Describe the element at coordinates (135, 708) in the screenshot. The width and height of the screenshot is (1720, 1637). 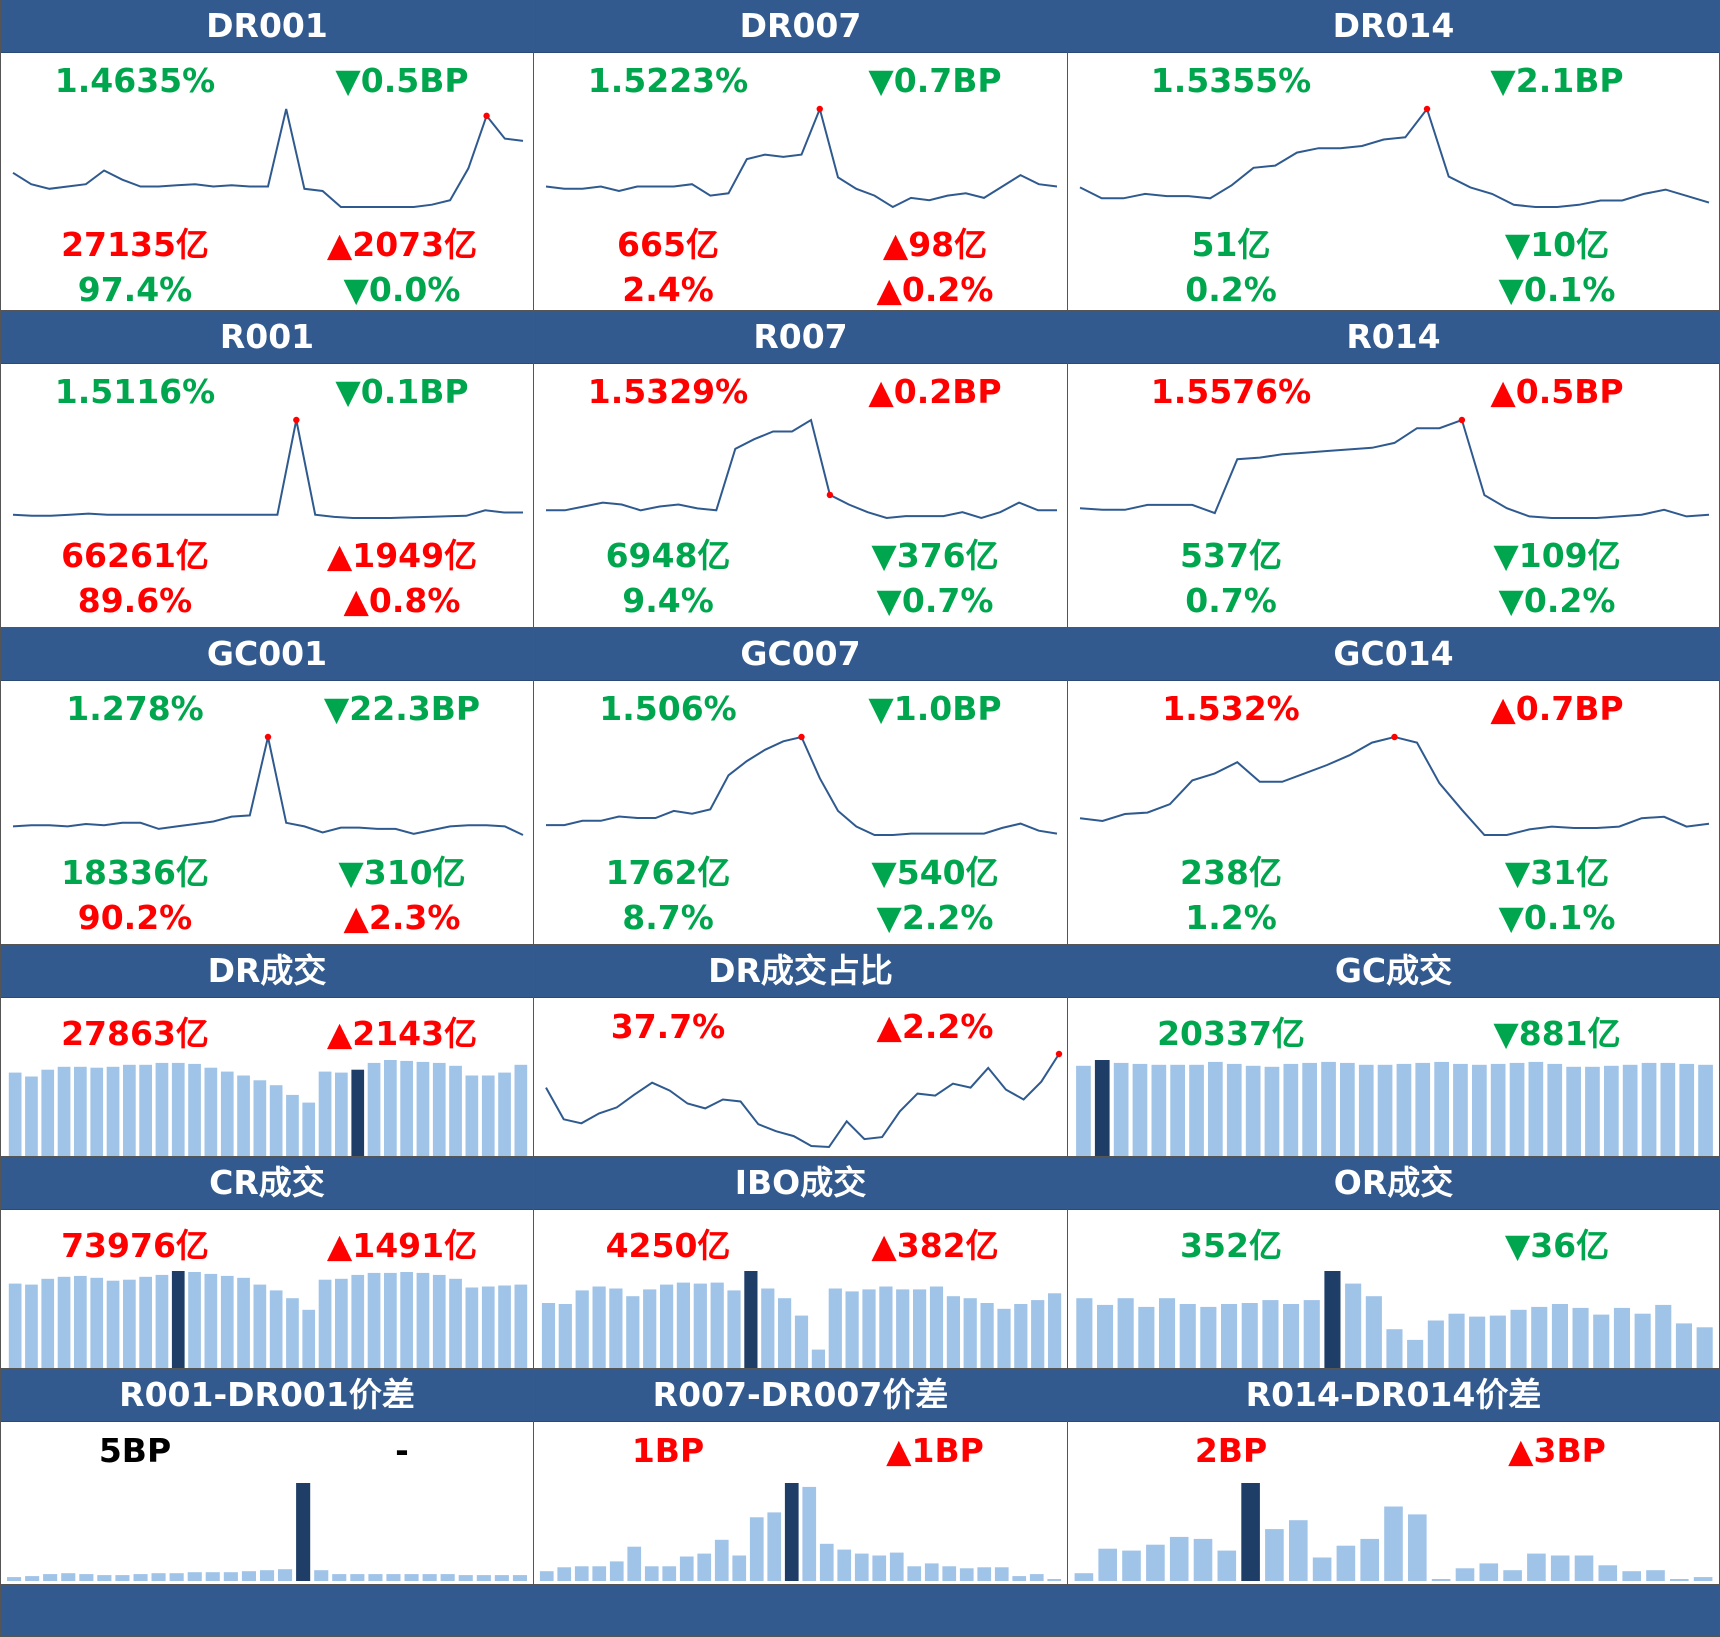
I see `rate-value: 1.278%` at that location.